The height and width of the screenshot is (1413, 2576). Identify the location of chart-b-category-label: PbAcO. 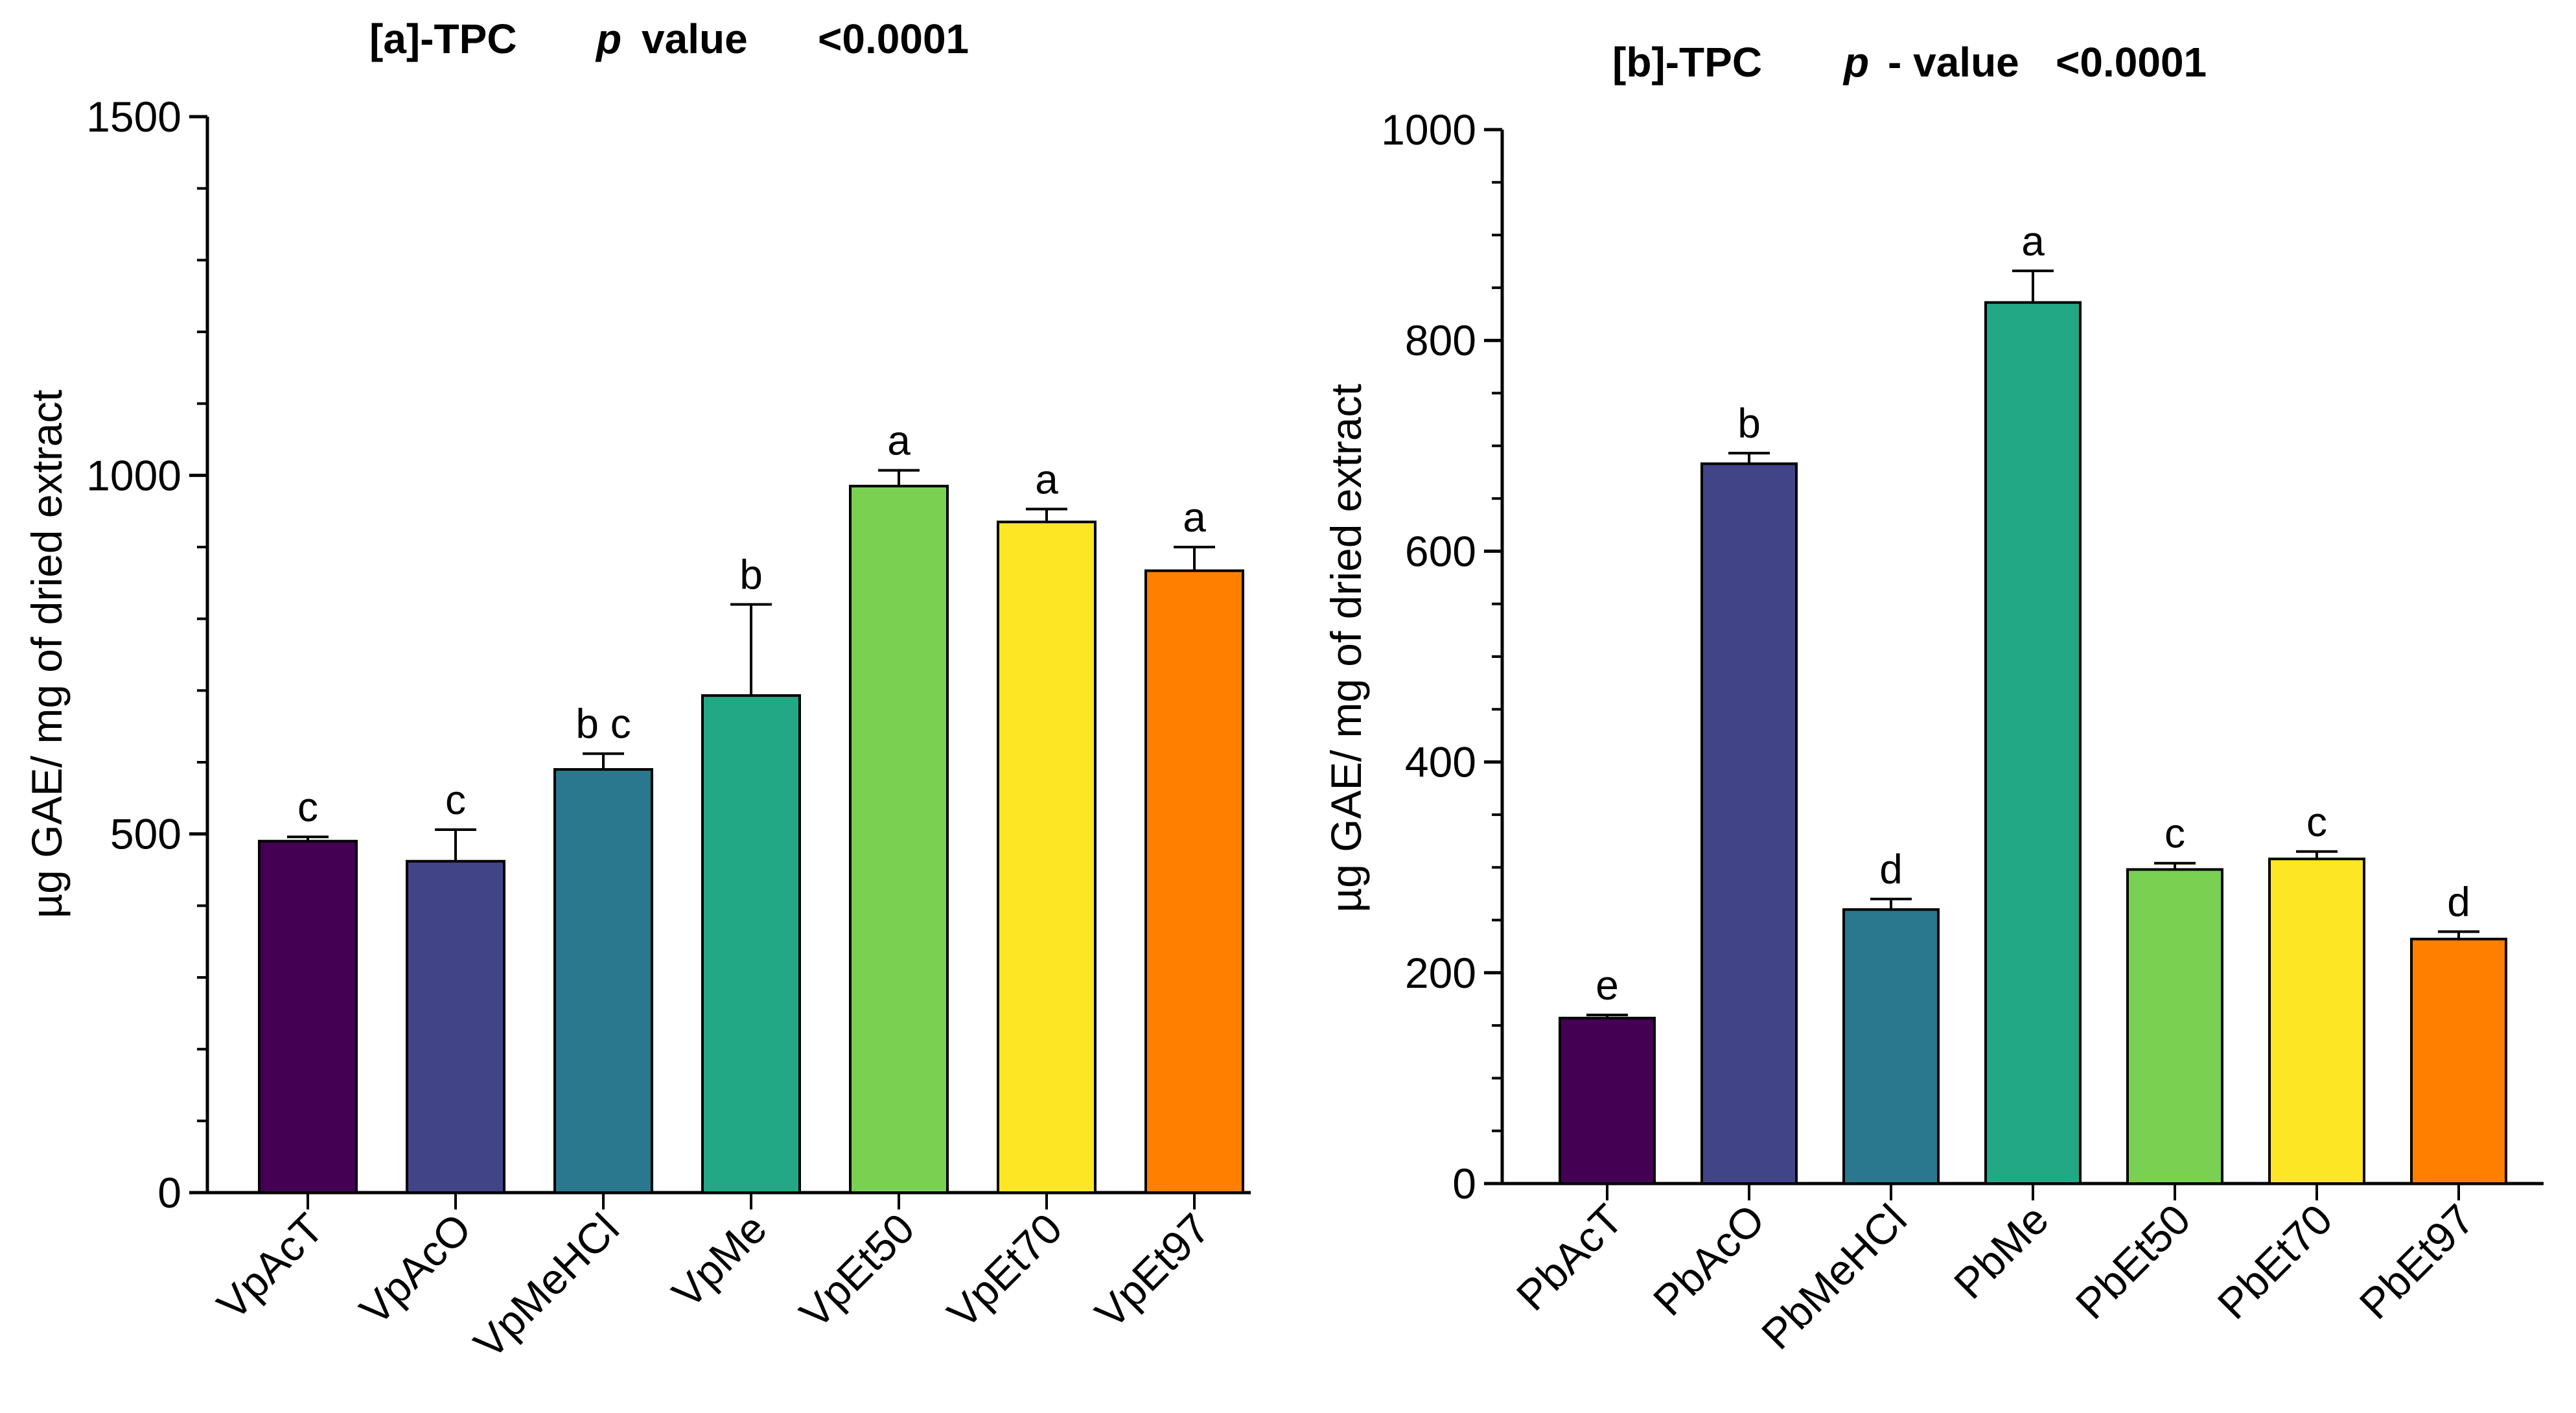
(1709, 1260).